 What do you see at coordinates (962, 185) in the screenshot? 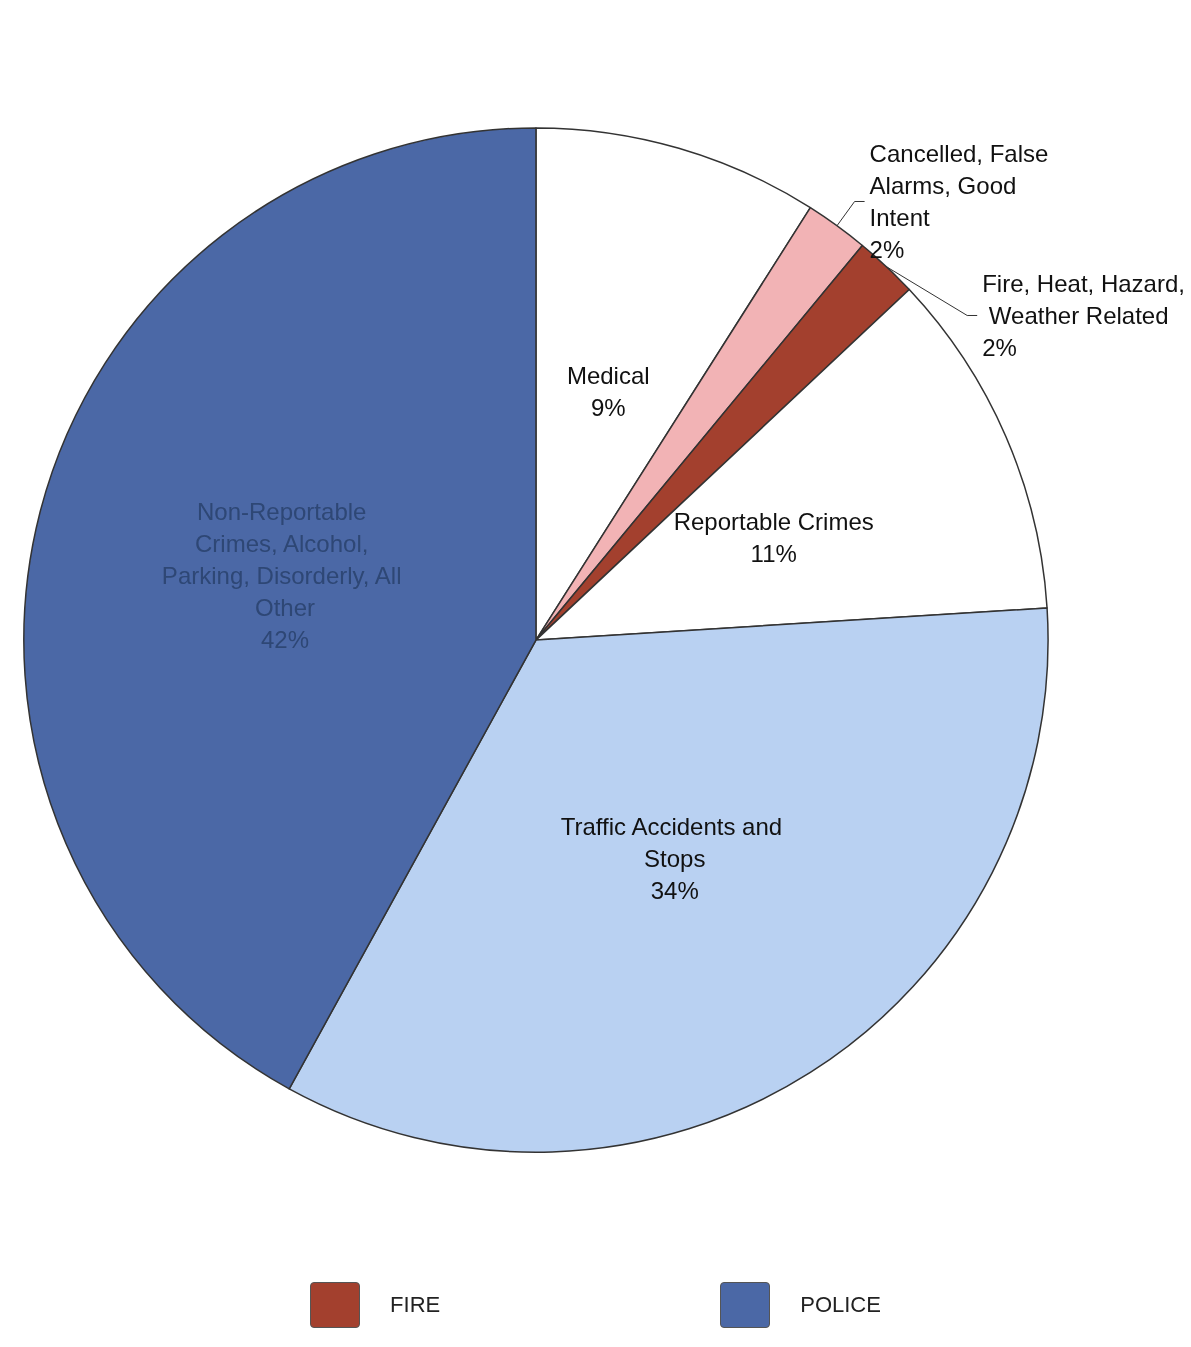
I see `slice-label: Cancelled, False Alarms, Good Intent` at bounding box center [962, 185].